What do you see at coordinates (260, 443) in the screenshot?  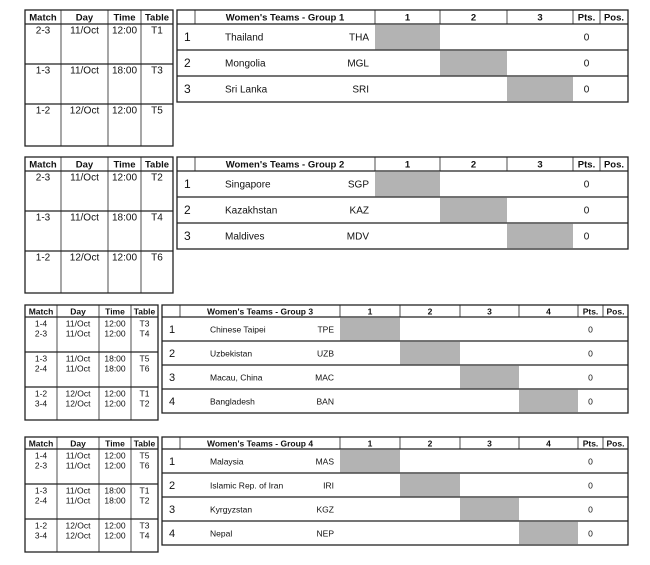 I see `standings-header: Women's Teams - Group 4` at bounding box center [260, 443].